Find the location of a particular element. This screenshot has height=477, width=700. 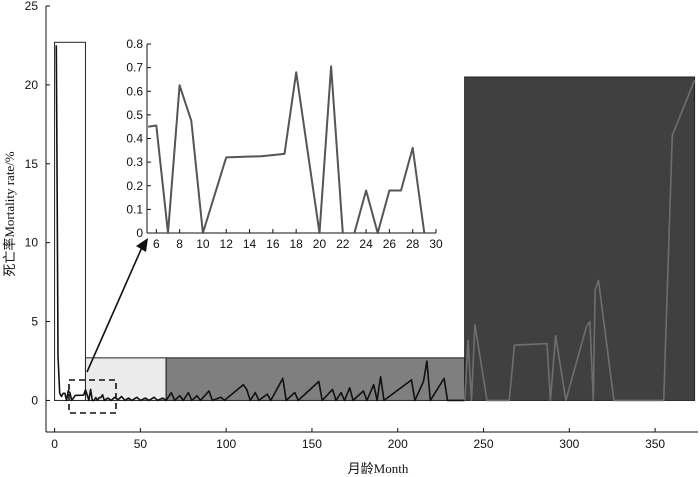

inset-y-tick-label: 0.8 is located at coordinates (134, 44).